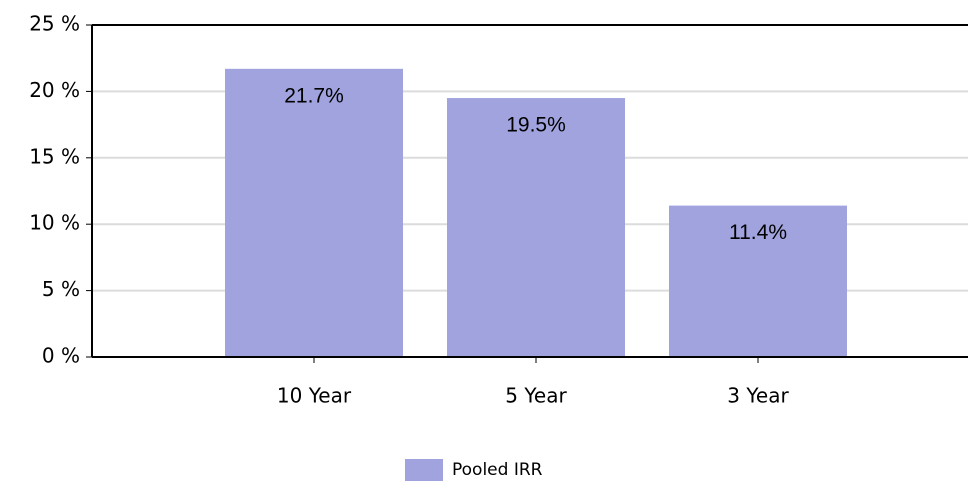 The height and width of the screenshot is (481, 968). What do you see at coordinates (54, 156) in the screenshot?
I see `y-tick-label: 15 %` at bounding box center [54, 156].